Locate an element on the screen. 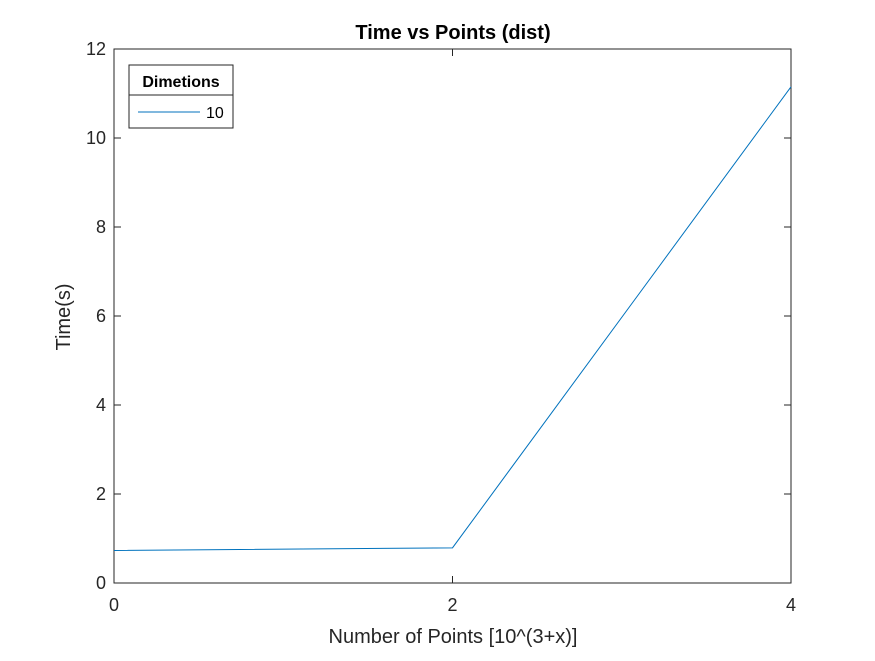  y-tick-label: 6 is located at coordinates (101, 316).